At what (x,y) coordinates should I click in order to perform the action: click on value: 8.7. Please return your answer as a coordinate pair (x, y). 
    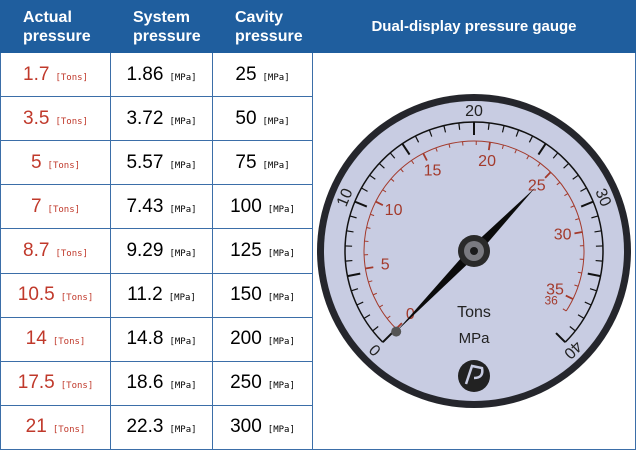
    Looking at the image, I should click on (36, 250).